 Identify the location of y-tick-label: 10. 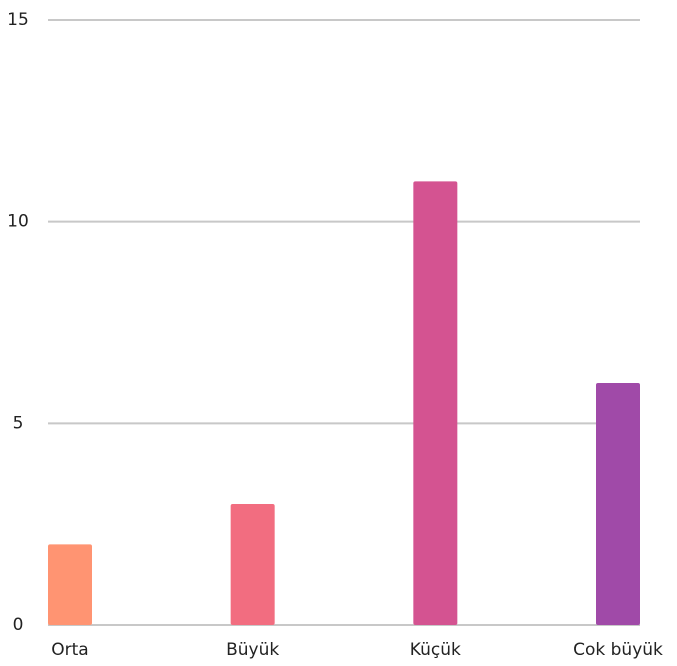
(18, 222).